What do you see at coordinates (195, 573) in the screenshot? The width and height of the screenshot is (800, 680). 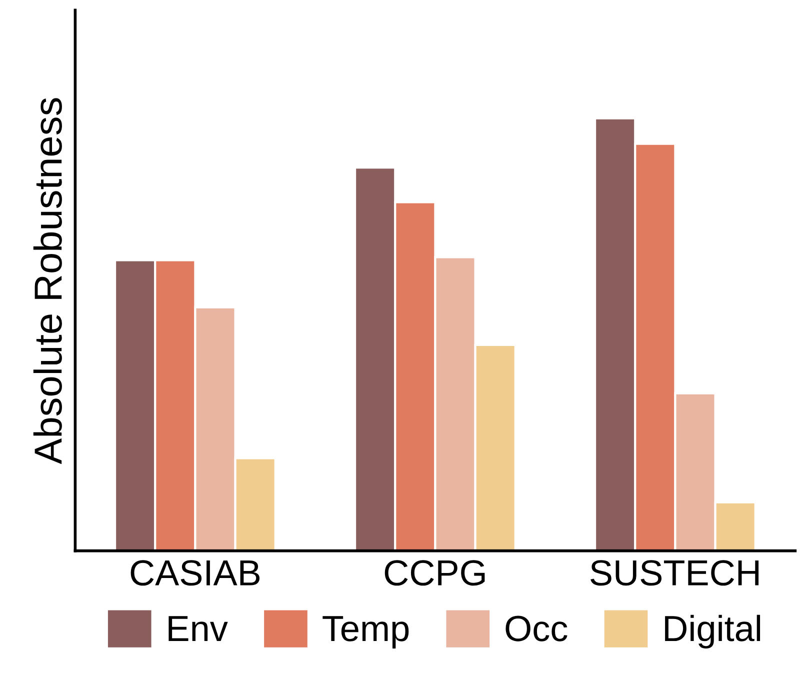 I see `x-tick-label: CASIAB` at bounding box center [195, 573].